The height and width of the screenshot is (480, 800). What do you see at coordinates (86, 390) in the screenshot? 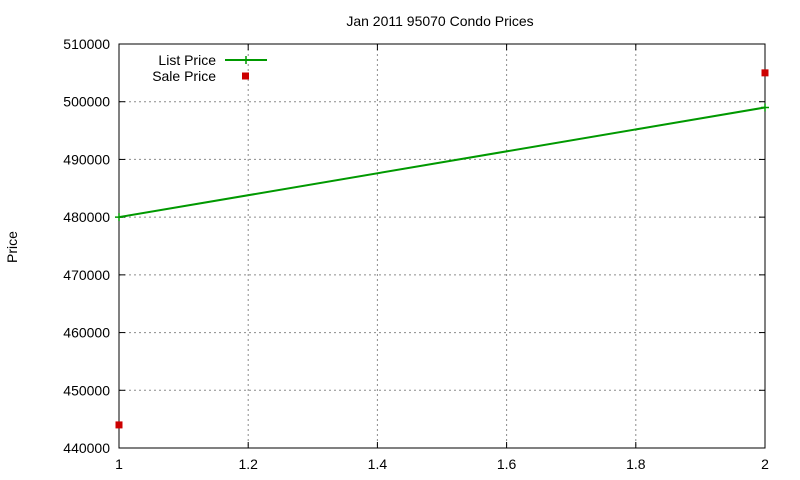
I see `y-tick-label: 450000` at bounding box center [86, 390].